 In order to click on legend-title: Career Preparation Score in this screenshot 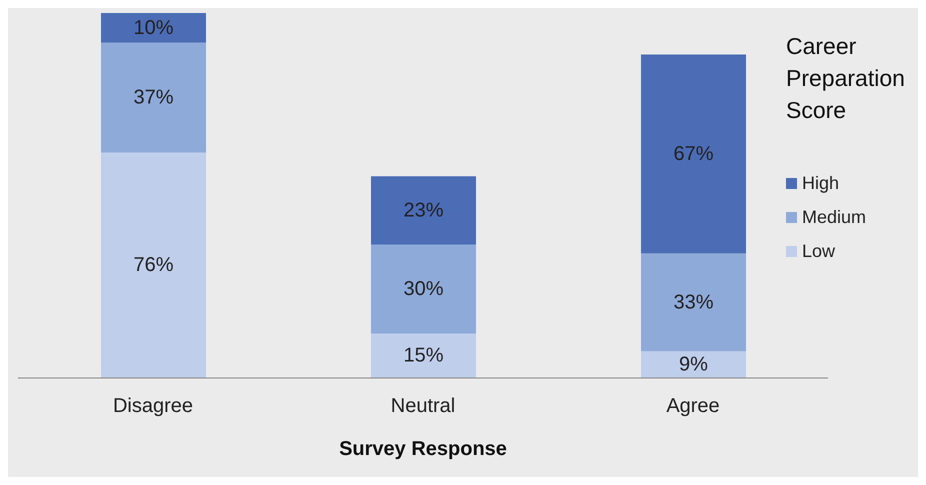, I will do `click(846, 78)`.